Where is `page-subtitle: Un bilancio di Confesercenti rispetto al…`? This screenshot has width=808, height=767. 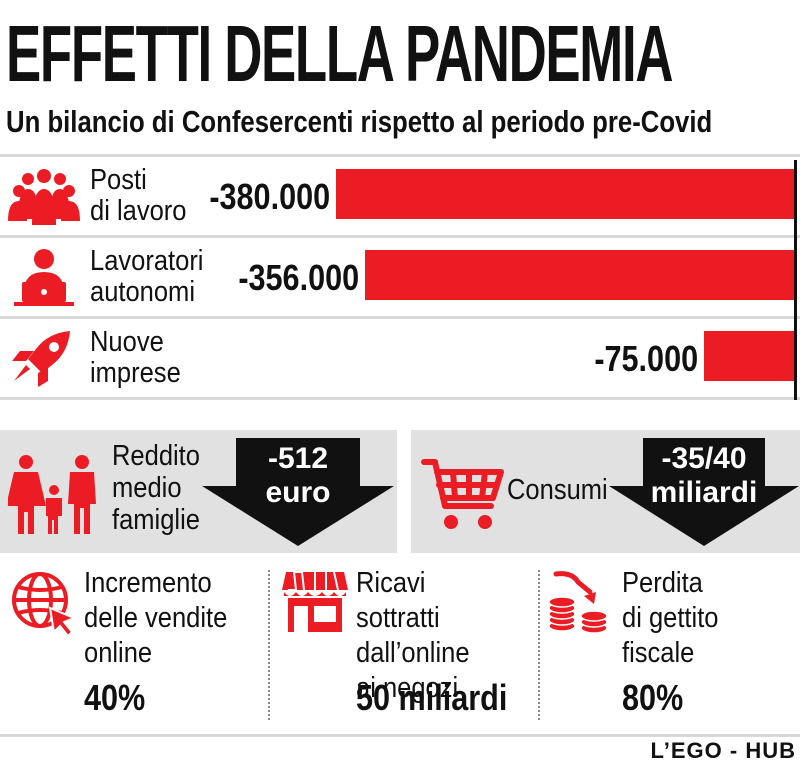
page-subtitle: Un bilancio di Confesercenti rispetto al… is located at coordinates (359, 121).